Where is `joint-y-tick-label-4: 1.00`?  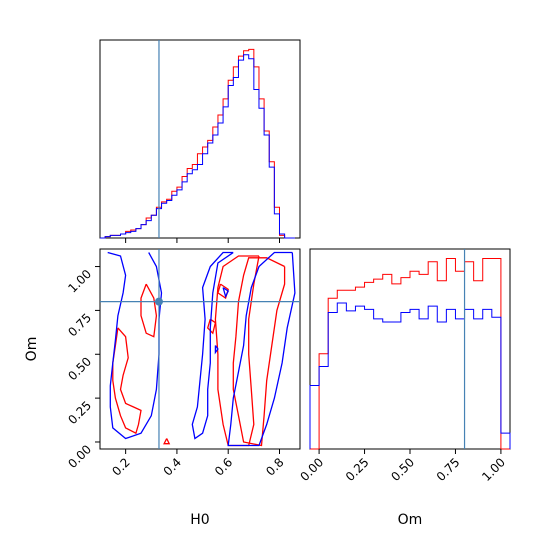 joint-y-tick-label-4: 1.00 is located at coordinates (79, 281).